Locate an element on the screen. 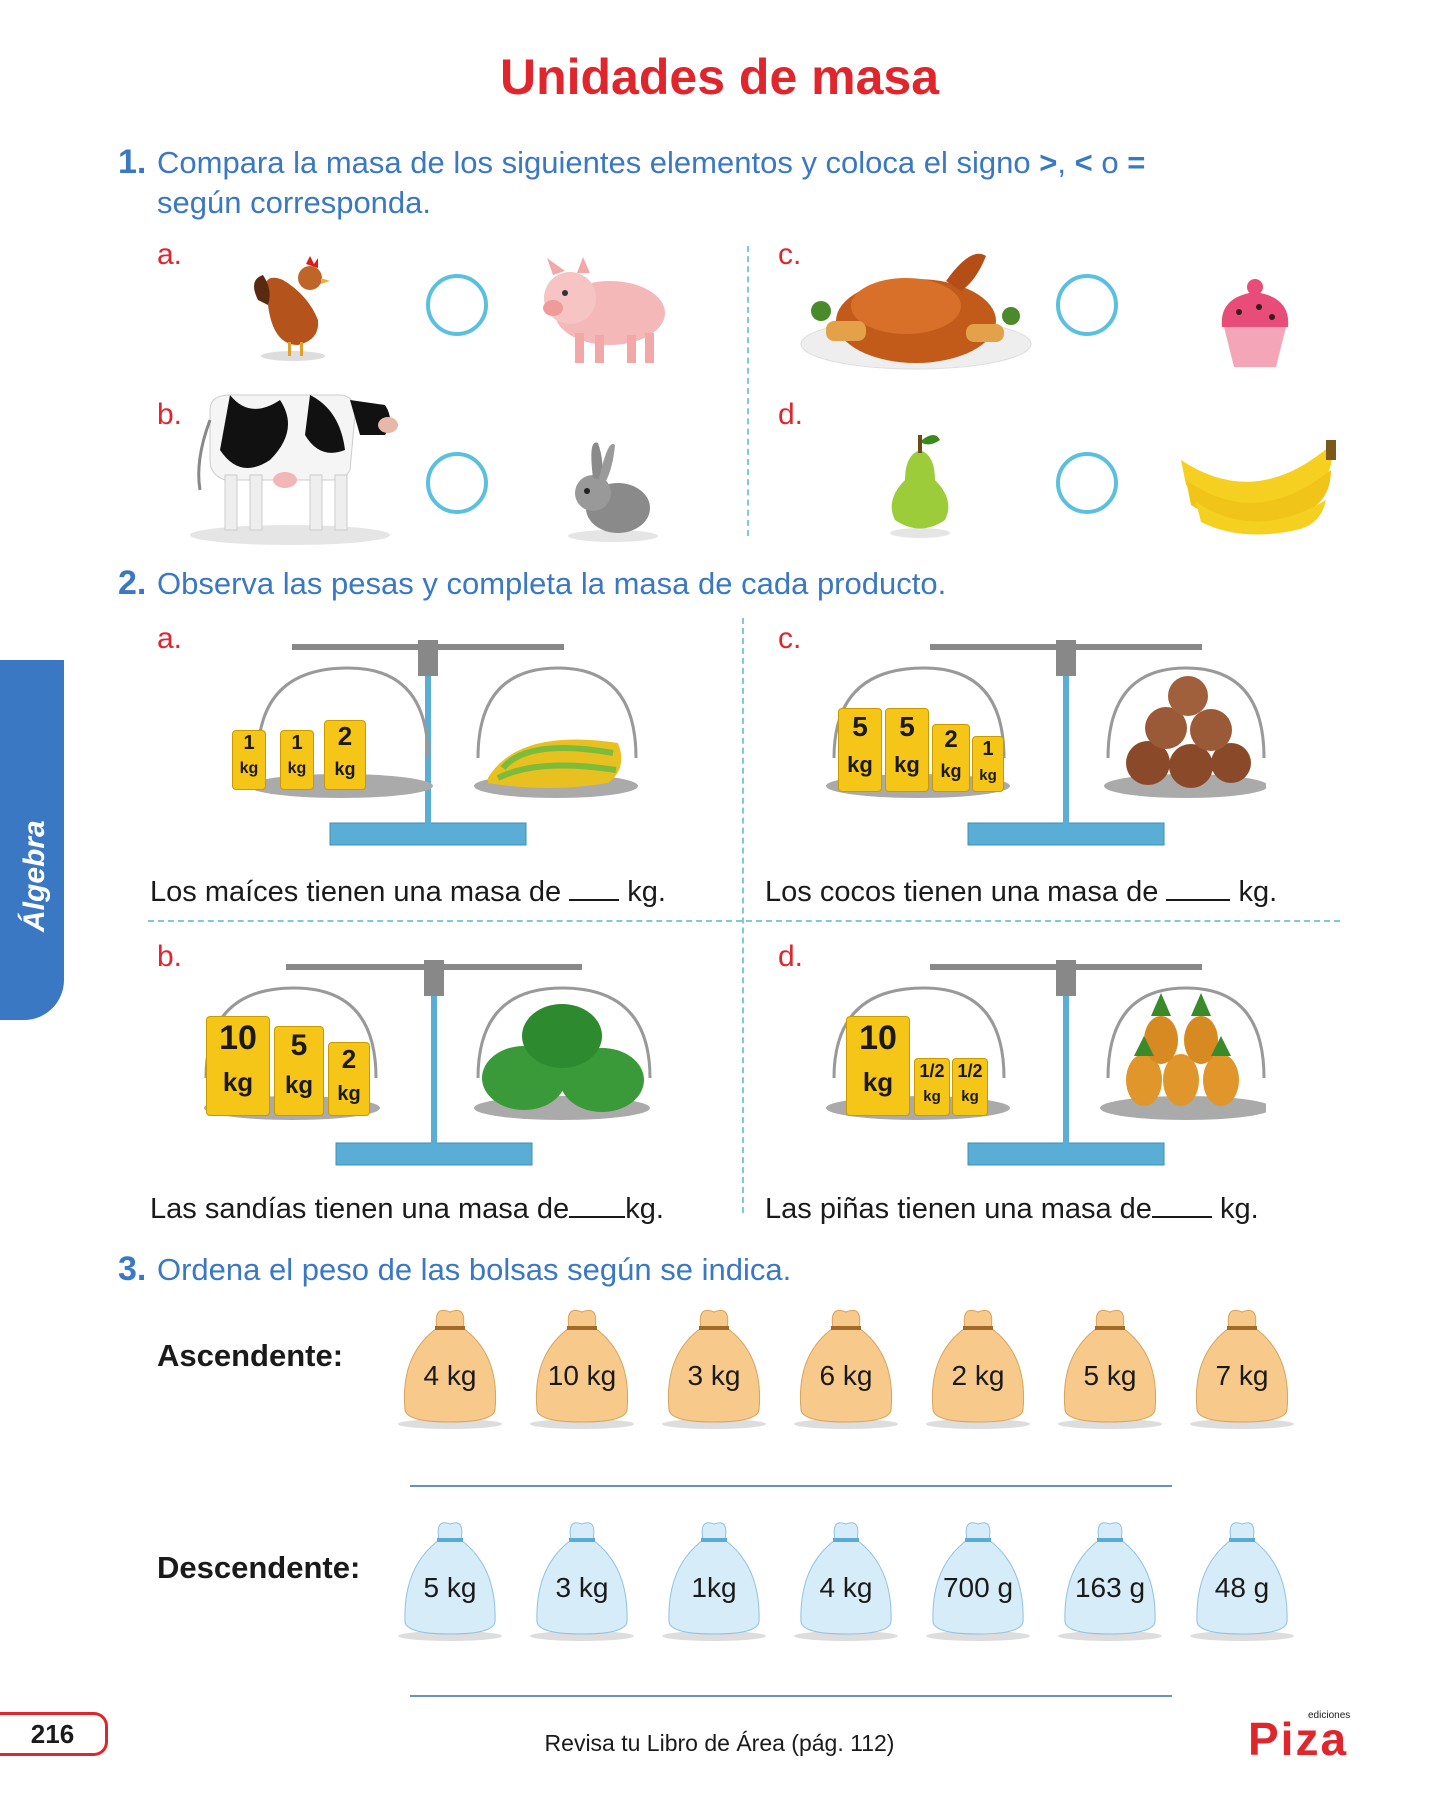  weight: 5 kg is located at coordinates (860, 750).